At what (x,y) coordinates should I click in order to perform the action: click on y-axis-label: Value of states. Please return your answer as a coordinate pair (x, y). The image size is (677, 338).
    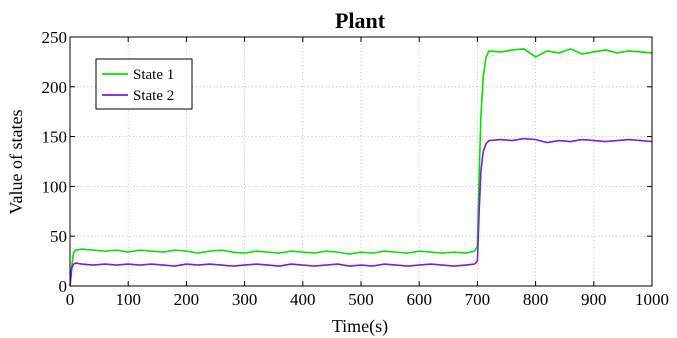
    Looking at the image, I should click on (16, 162).